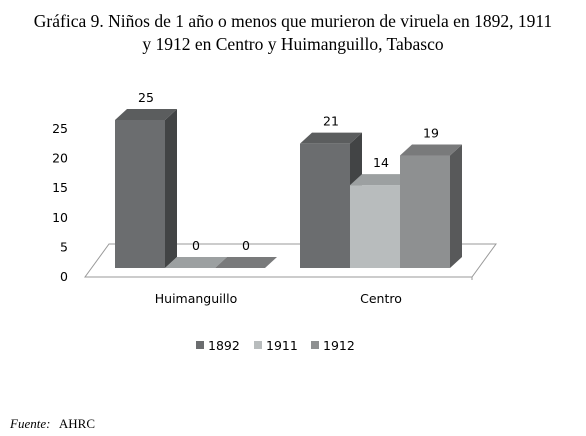 The image size is (586, 436). Describe the element at coordinates (60, 187) in the screenshot. I see `y-tick-label: 15` at that location.